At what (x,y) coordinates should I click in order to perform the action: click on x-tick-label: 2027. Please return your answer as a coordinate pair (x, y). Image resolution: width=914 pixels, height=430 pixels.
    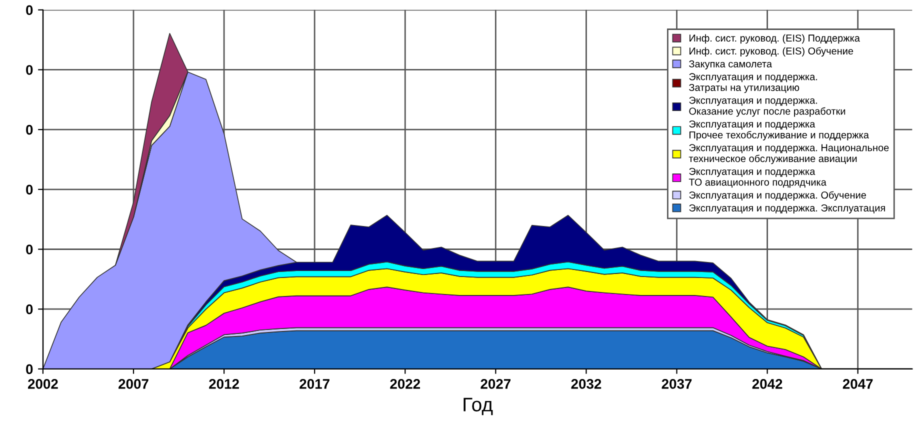
    Looking at the image, I should click on (495, 384).